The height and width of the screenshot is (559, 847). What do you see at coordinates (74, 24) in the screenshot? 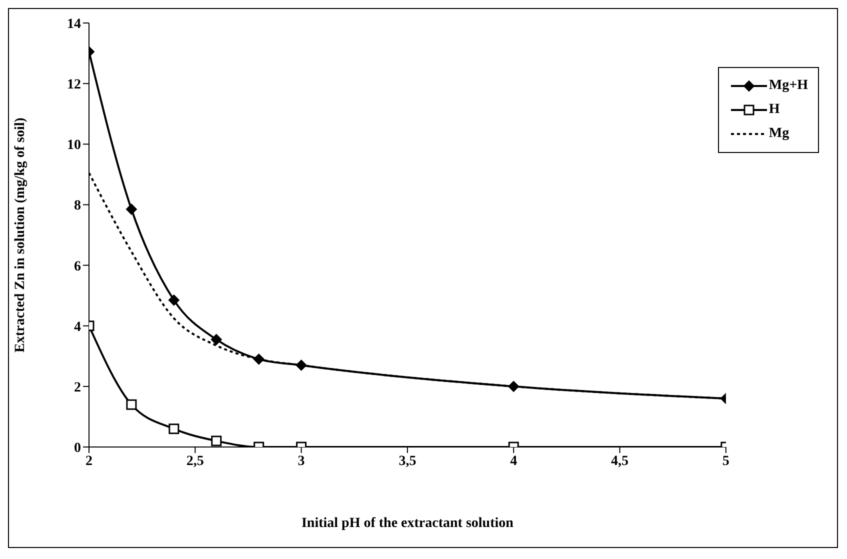
I see `y-tick-label: 14` at bounding box center [74, 24].